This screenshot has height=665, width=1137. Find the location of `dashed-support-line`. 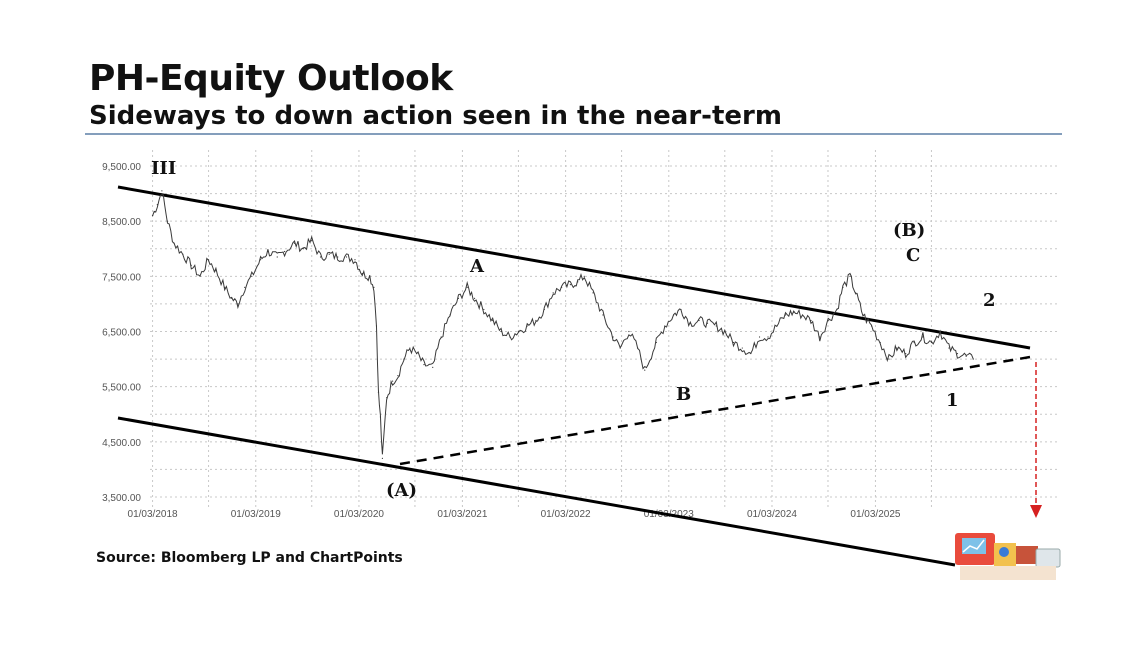

dashed-support-line is located at coordinates (715, 410).